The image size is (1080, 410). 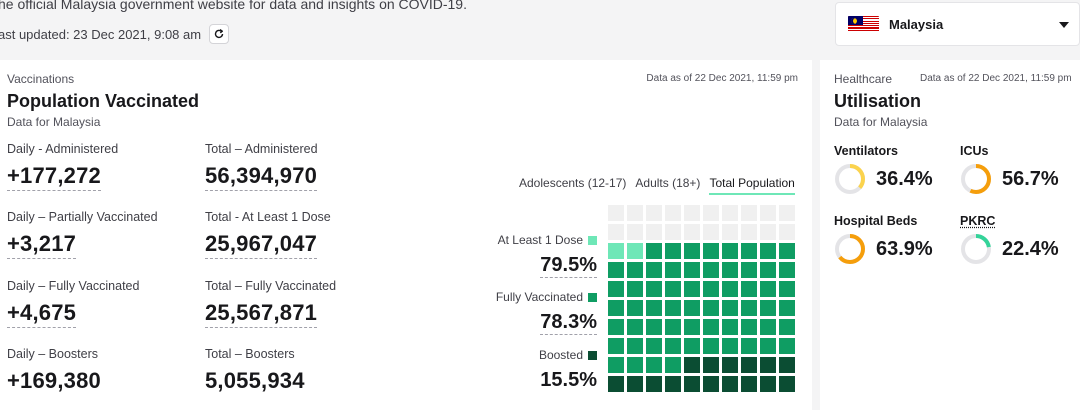 I want to click on legend-label: Fully Vaccinated, so click(x=539, y=297).